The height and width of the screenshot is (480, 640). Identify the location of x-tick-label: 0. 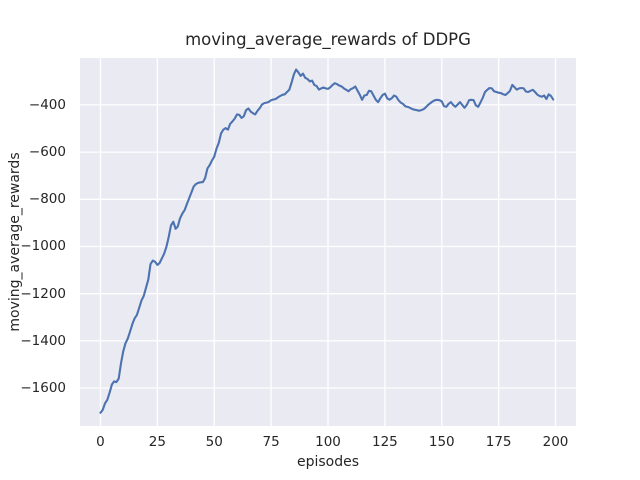
(100, 442).